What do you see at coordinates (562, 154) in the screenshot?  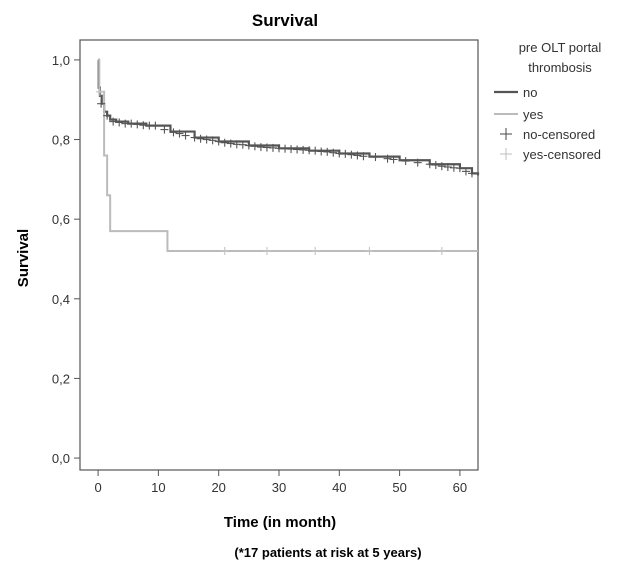 I see `legend-label-yes-censored: yes-censored` at bounding box center [562, 154].